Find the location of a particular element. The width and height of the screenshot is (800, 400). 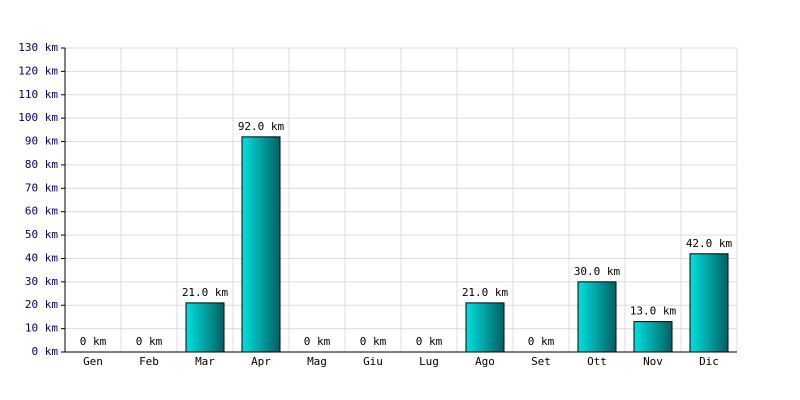

value-label: 42.0 km is located at coordinates (709, 243).